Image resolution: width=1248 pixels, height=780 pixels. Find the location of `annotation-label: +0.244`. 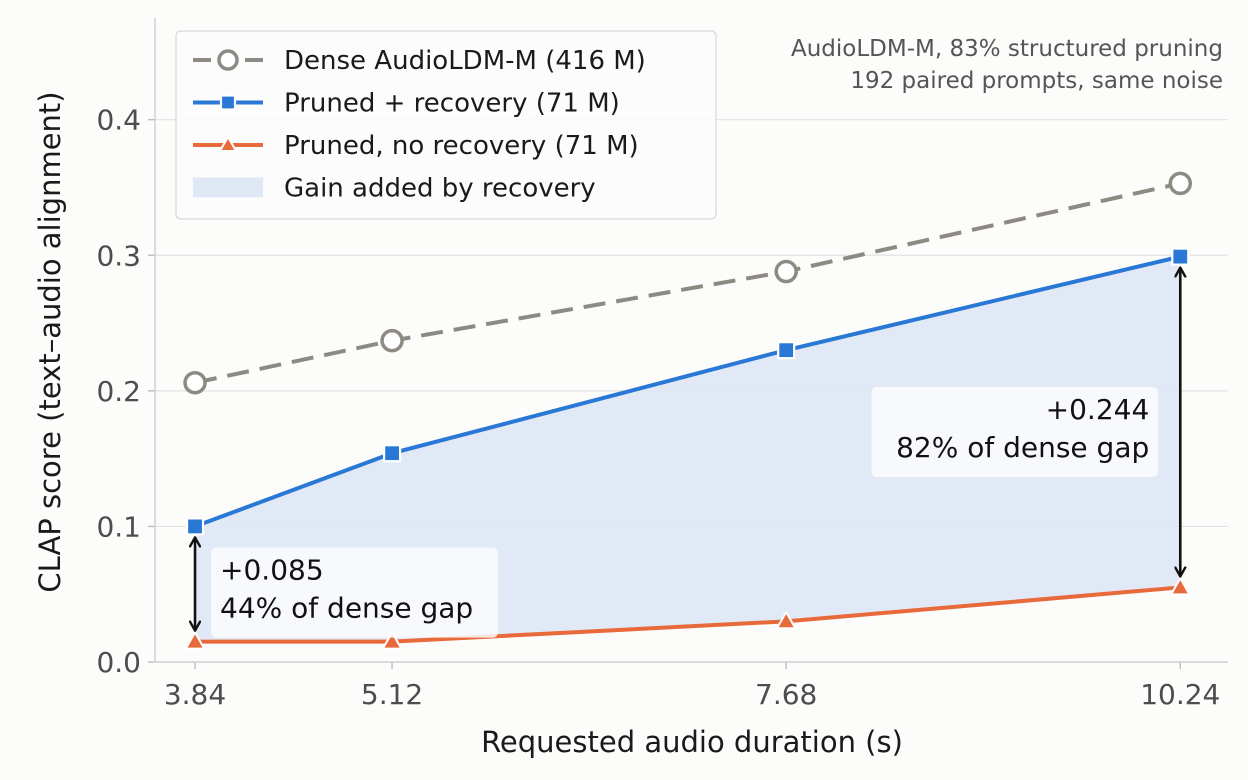

annotation-label: +0.244 is located at coordinates (1098, 409).